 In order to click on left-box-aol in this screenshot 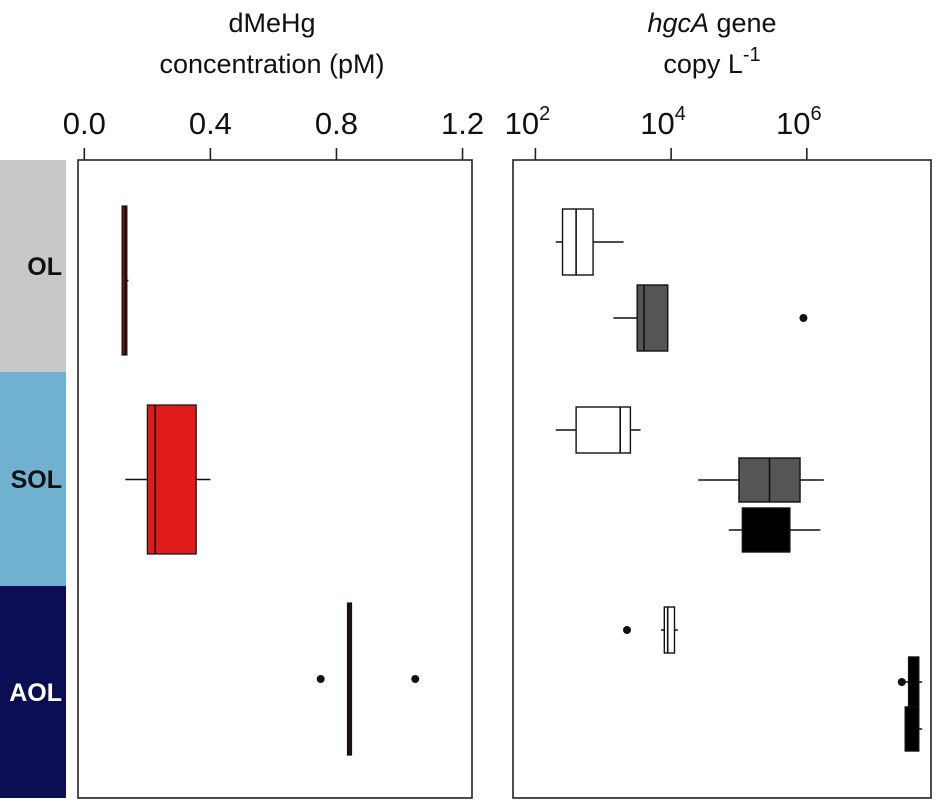, I will do `click(368, 679)`.